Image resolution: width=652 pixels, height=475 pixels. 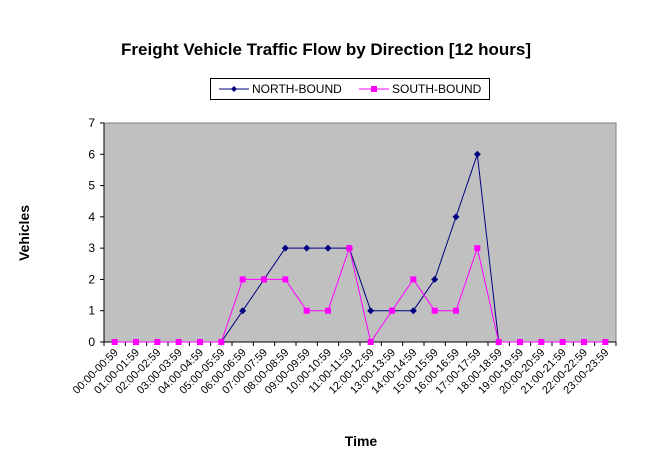 What do you see at coordinates (91, 248) in the screenshot?
I see `y-tick-label: 3` at bounding box center [91, 248].